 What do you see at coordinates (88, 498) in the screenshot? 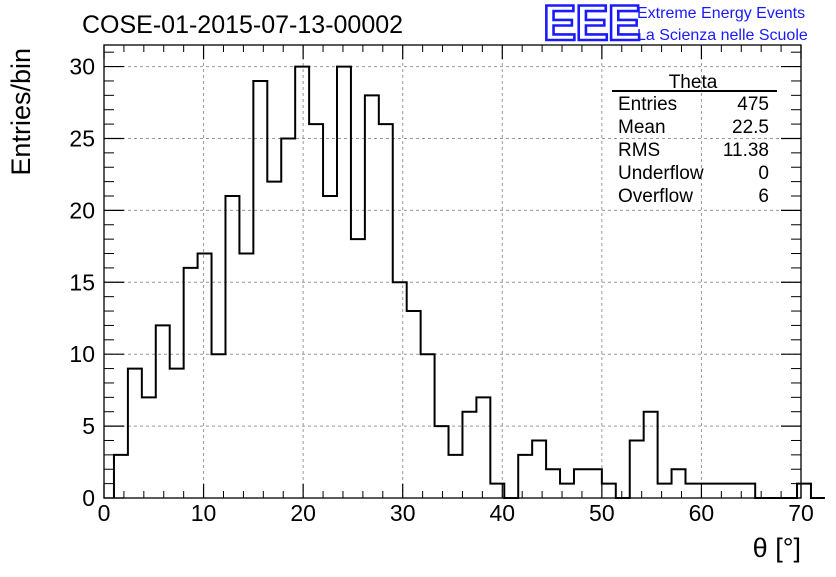
I see `y-tick-label: 0` at bounding box center [88, 498].